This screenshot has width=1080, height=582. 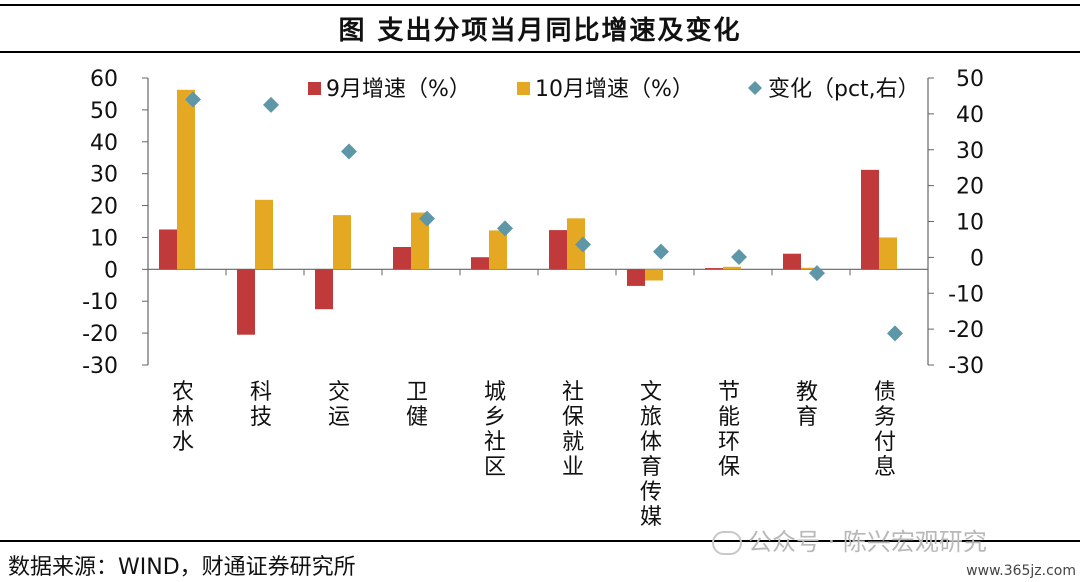 What do you see at coordinates (970, 223) in the screenshot?
I see `right-tick-label: 10` at bounding box center [970, 223].